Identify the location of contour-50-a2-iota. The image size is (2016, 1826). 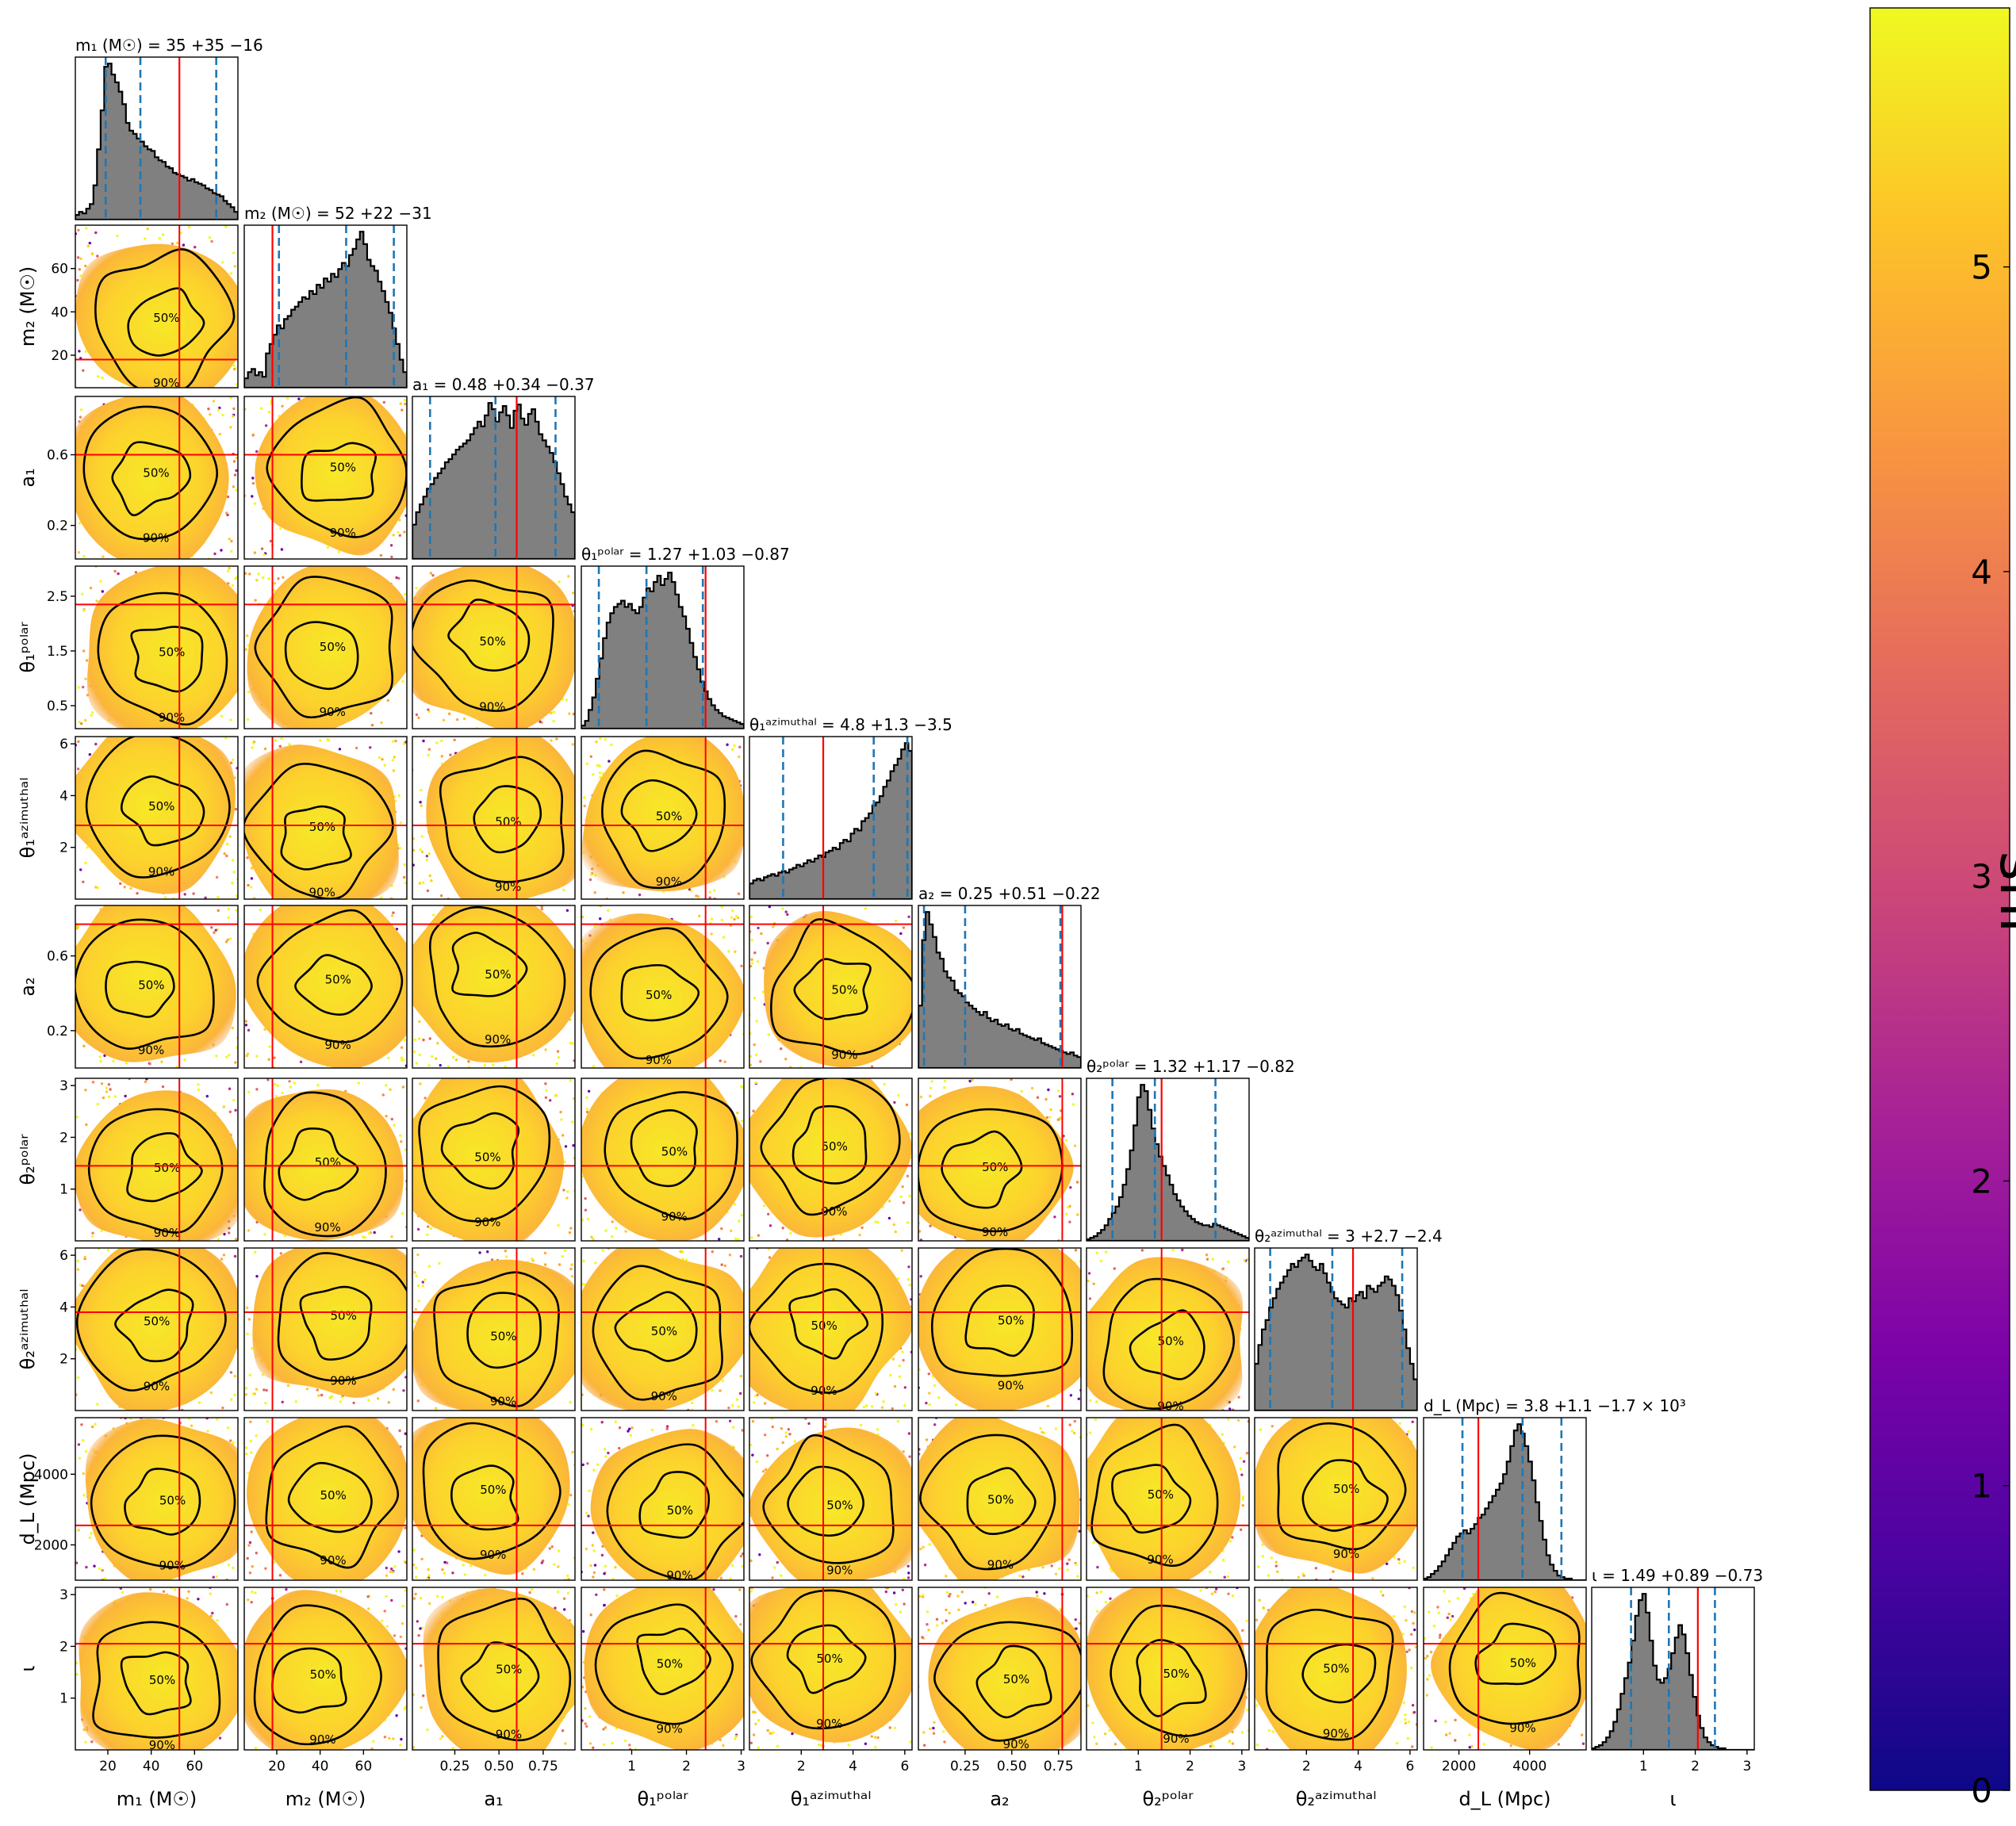
(1013, 1681).